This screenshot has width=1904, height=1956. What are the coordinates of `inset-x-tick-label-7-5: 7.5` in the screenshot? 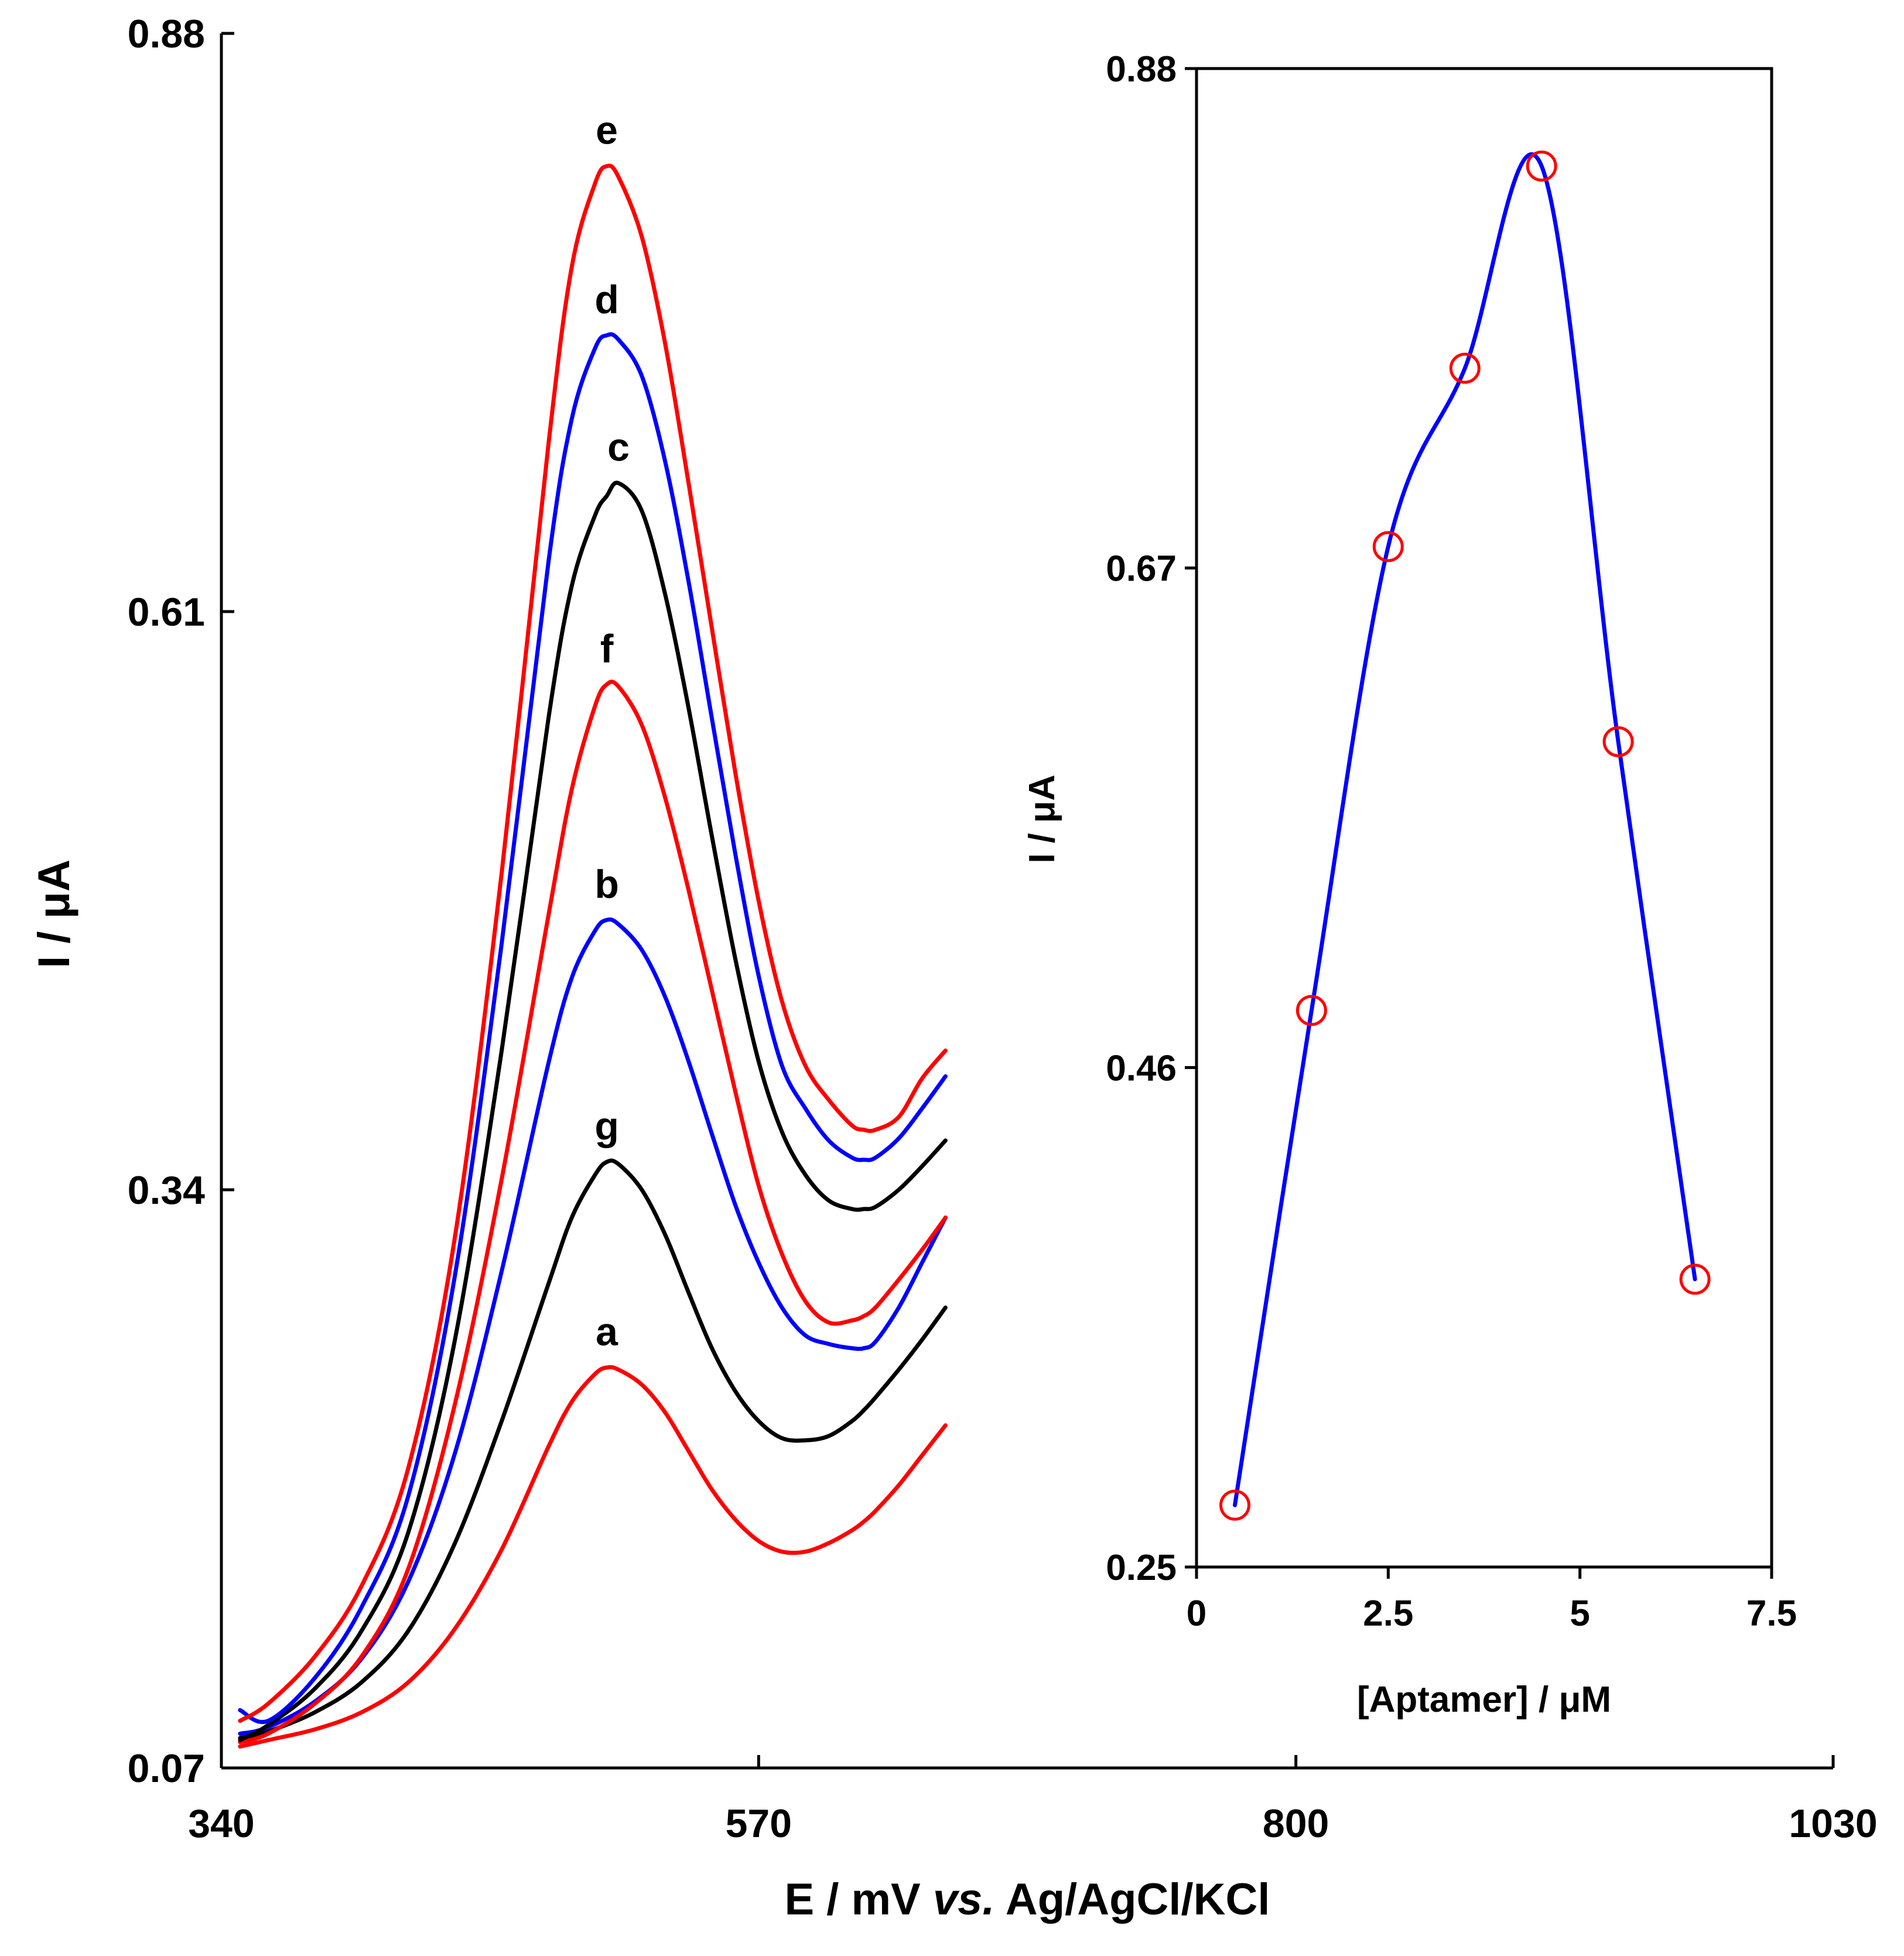 It's located at (1771, 1613).